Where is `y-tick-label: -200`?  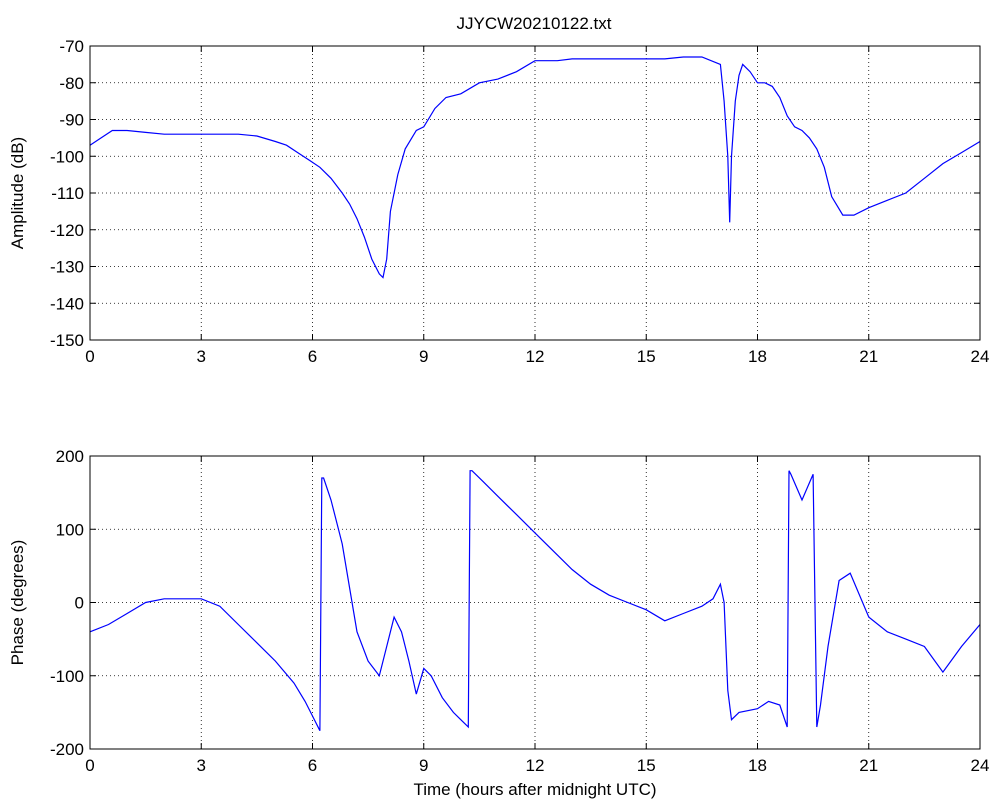 y-tick-label: -200 is located at coordinates (67, 749).